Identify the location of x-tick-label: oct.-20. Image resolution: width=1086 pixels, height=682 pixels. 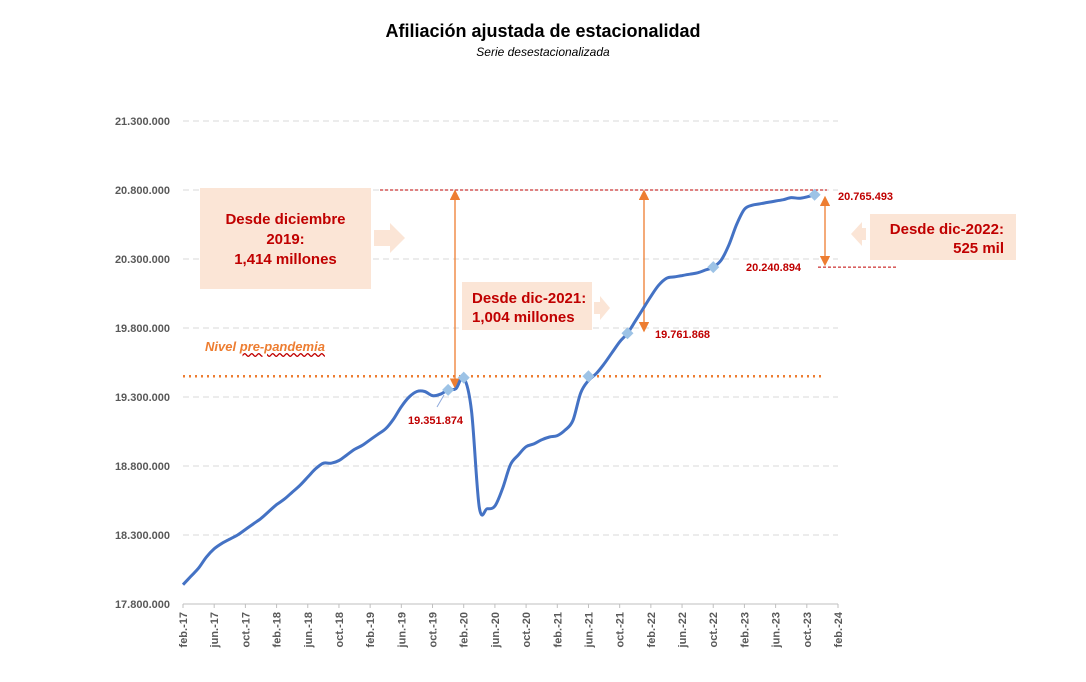
(527, 629).